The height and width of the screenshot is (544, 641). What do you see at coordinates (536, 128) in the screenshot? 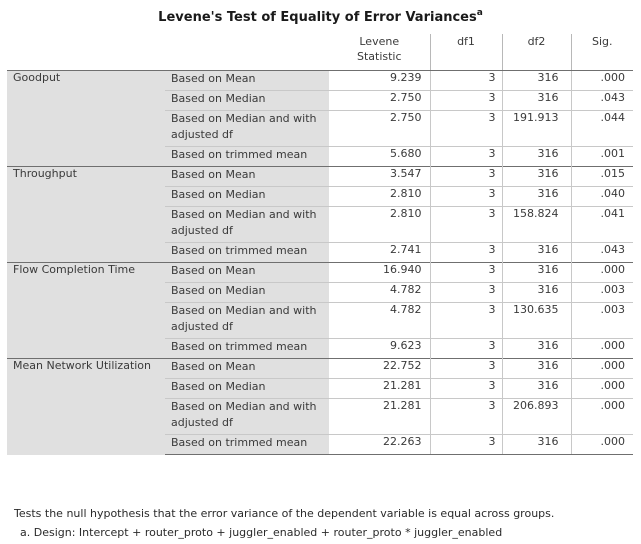
I see `df2-cell: 191.913` at bounding box center [536, 128].